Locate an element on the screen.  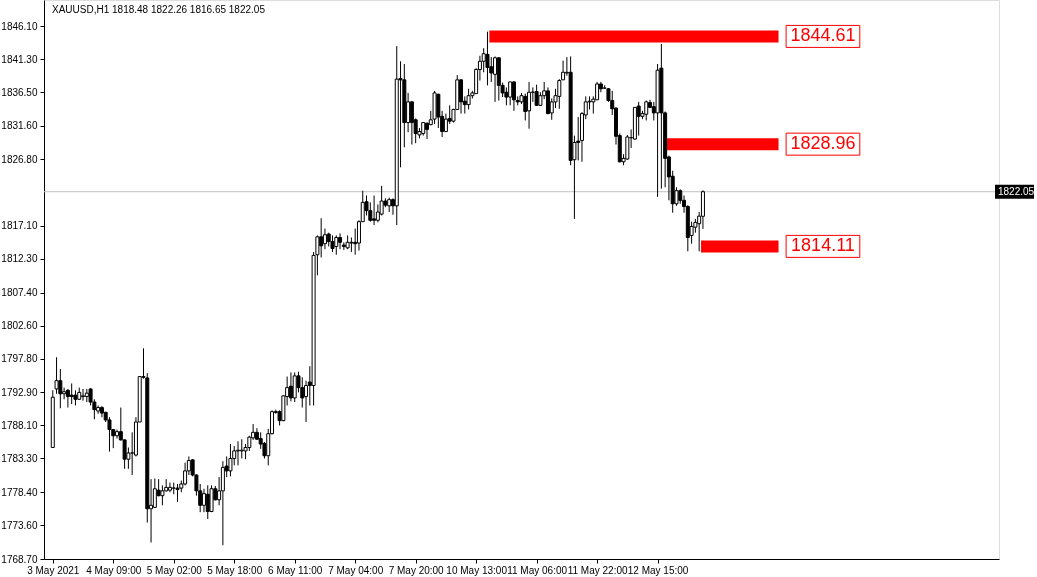
y-tick-label: 1797.80 is located at coordinates (19, 359).